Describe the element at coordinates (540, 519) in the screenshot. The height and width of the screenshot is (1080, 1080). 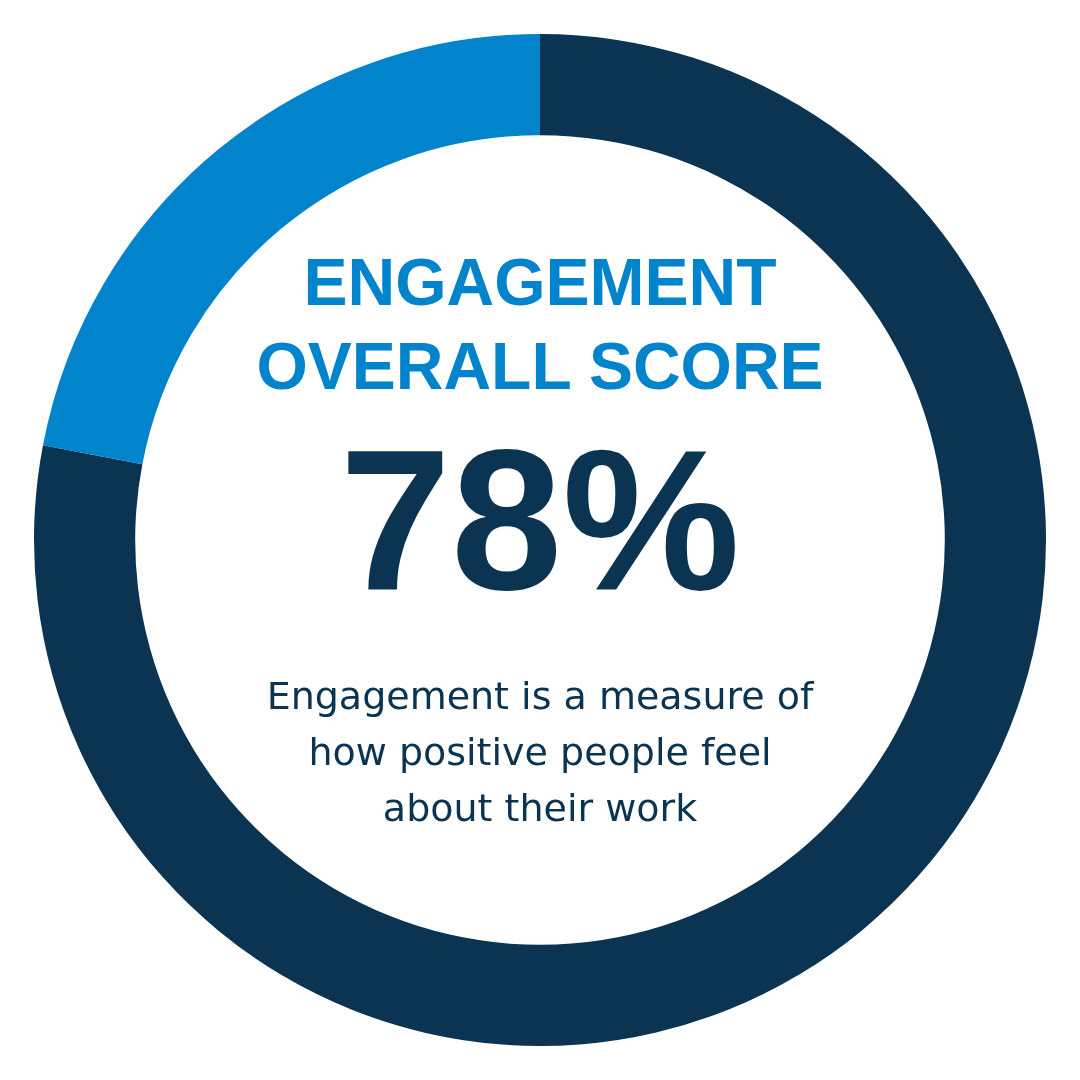
I see `data-label: 78%` at that location.